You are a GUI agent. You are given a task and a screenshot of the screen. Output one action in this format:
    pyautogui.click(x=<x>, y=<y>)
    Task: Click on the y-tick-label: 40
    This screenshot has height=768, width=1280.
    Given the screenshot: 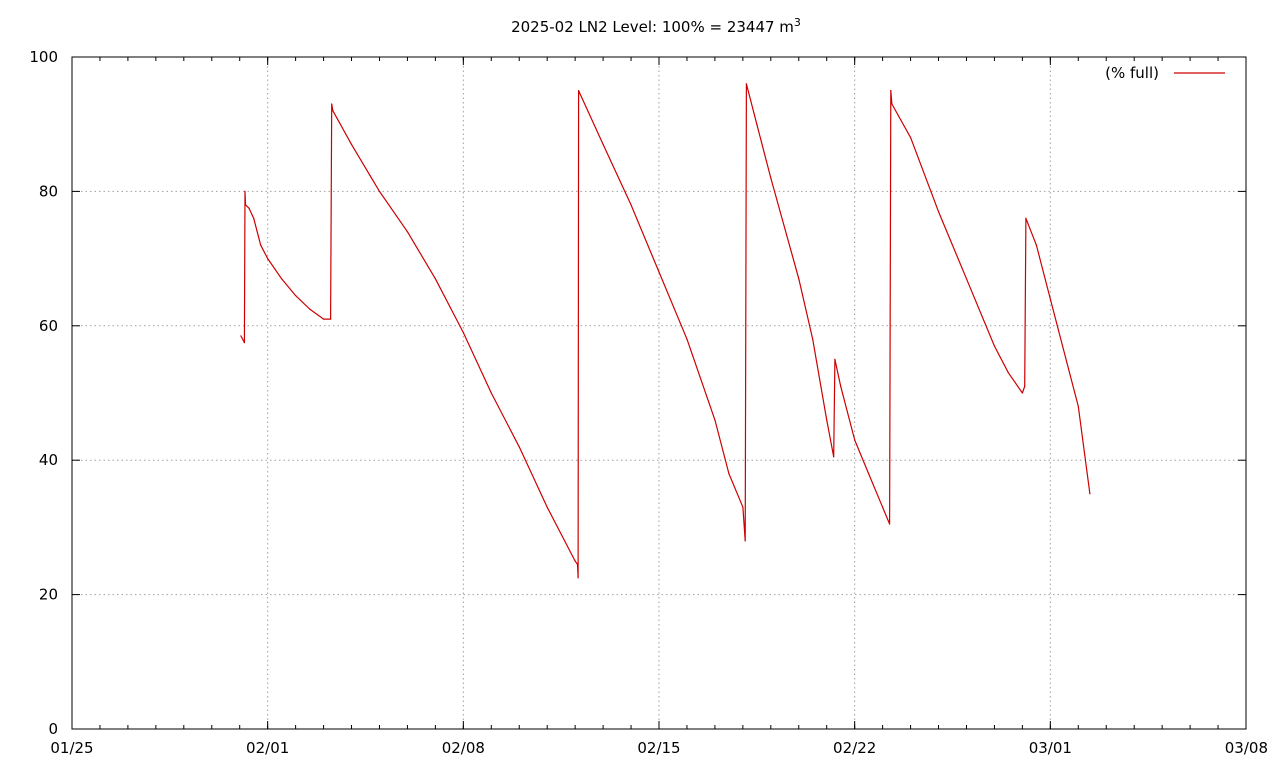 What is the action you would take?
    pyautogui.click(x=48, y=460)
    